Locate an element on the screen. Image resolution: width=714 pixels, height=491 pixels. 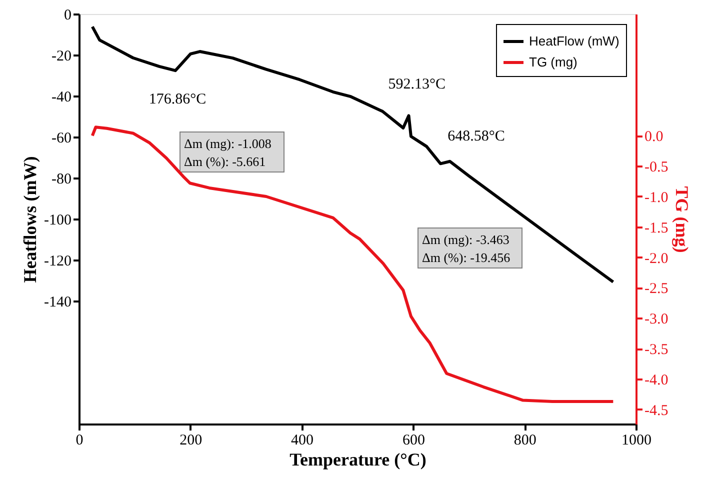
annotation: Δm (%): -5.661 is located at coordinates (225, 161).